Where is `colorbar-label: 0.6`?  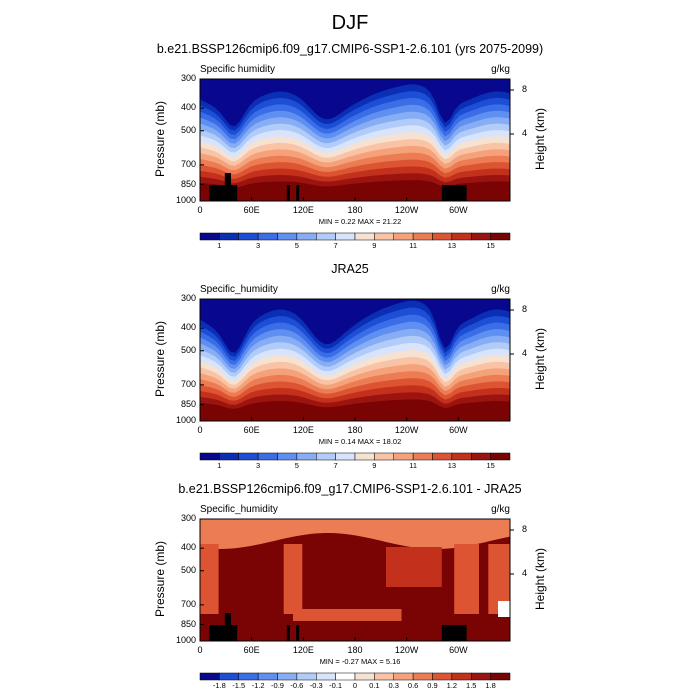 colorbar-label: 0.6 is located at coordinates (413, 685).